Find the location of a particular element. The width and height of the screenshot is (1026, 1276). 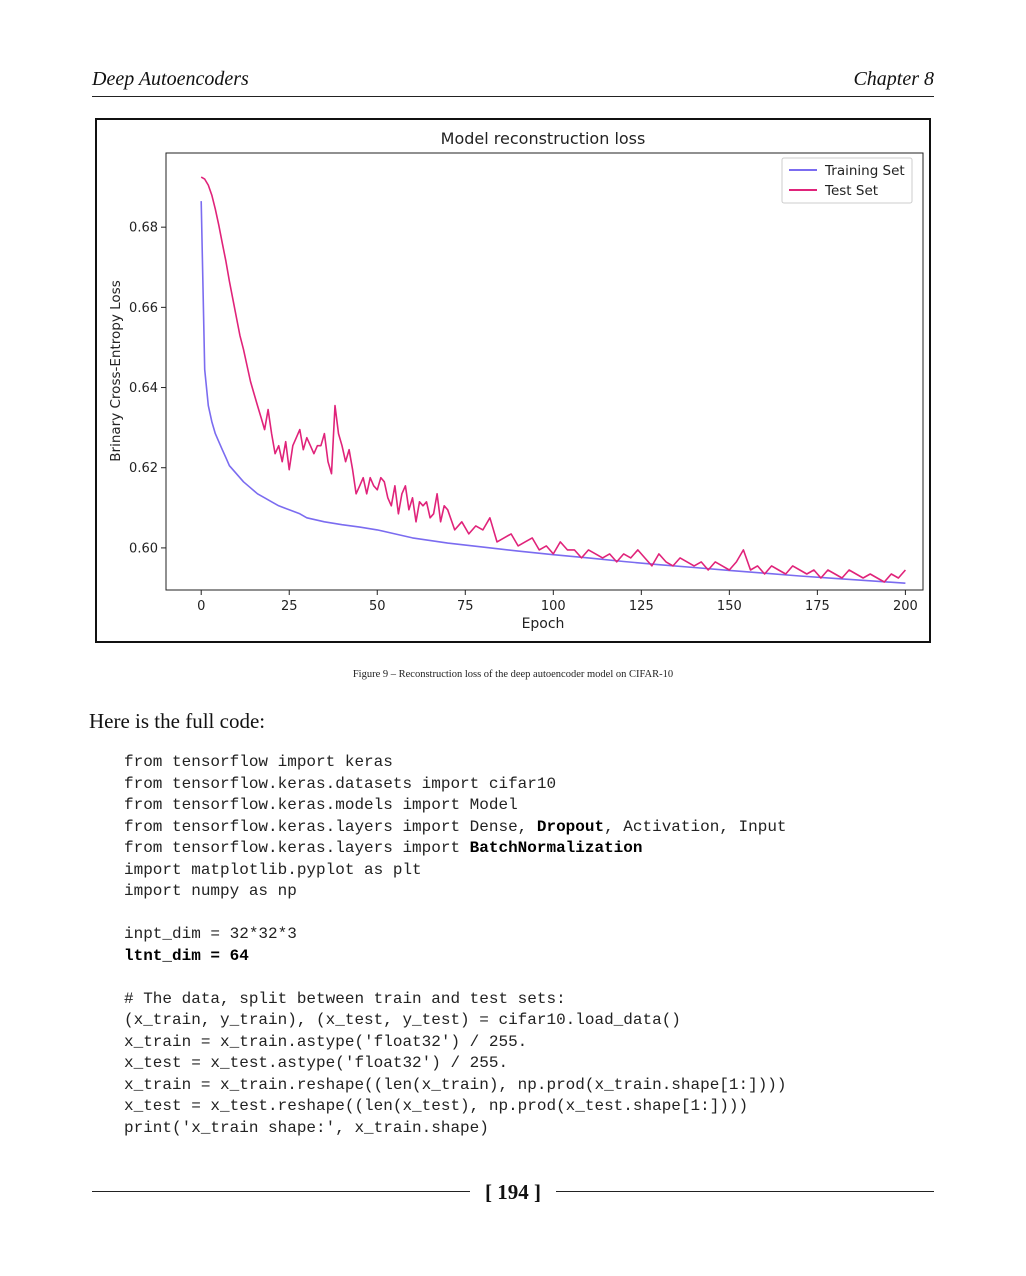

y-tick-label: 0.62 is located at coordinates (143, 468).